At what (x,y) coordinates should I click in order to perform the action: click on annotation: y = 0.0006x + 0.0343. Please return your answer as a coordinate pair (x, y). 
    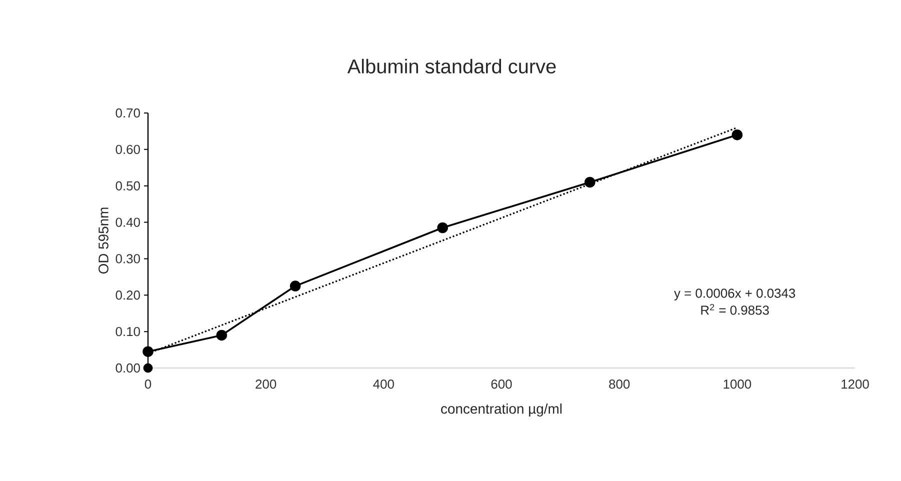
    Looking at the image, I should click on (735, 294).